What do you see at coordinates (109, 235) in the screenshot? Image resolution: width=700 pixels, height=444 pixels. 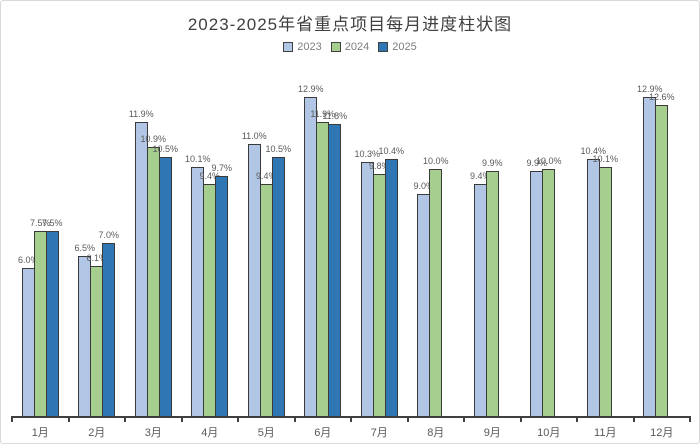 I see `data-label-2025-2月: 7.0%` at bounding box center [109, 235].